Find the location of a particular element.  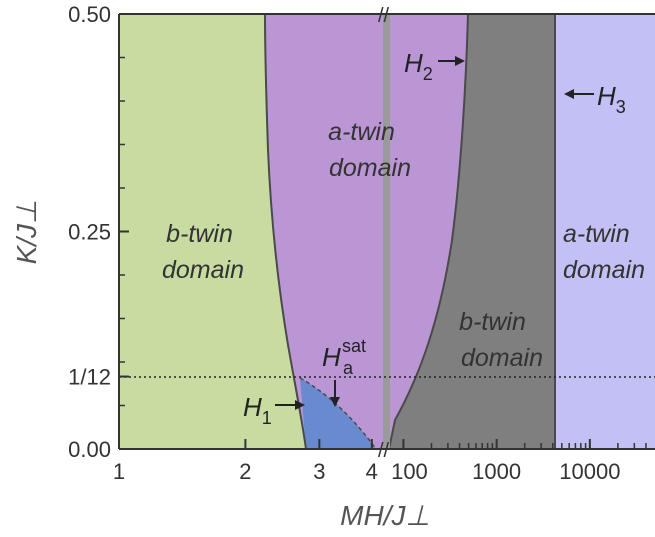

field-label-h2: H2 is located at coordinates (434, 66).